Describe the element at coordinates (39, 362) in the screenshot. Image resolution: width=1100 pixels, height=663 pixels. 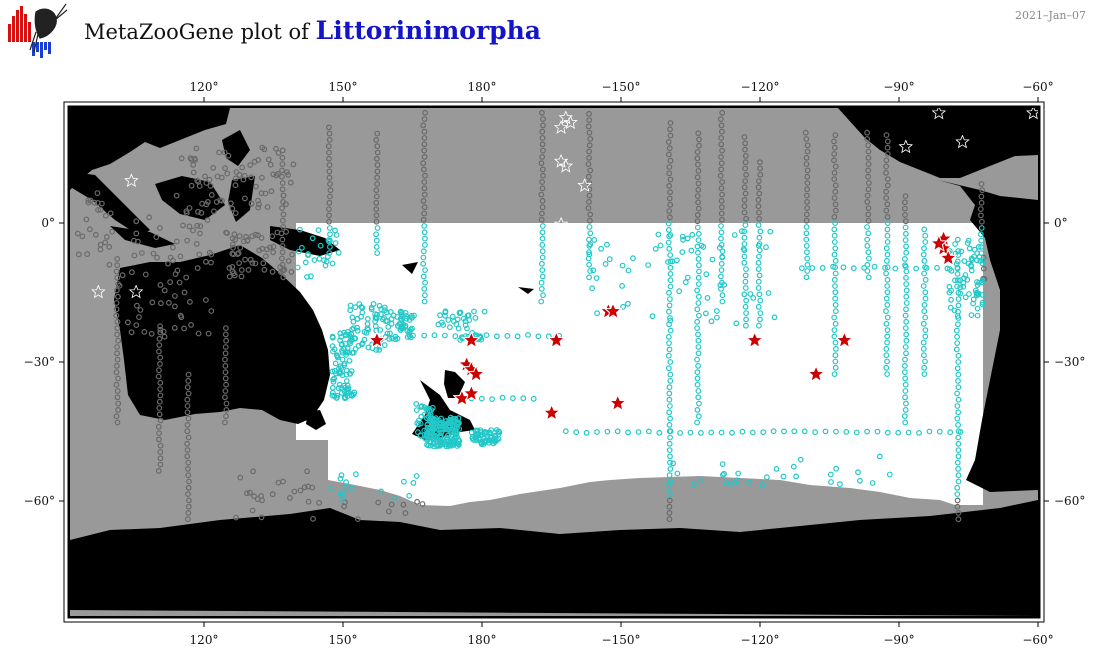
I see `lat-label: −30°` at that location.